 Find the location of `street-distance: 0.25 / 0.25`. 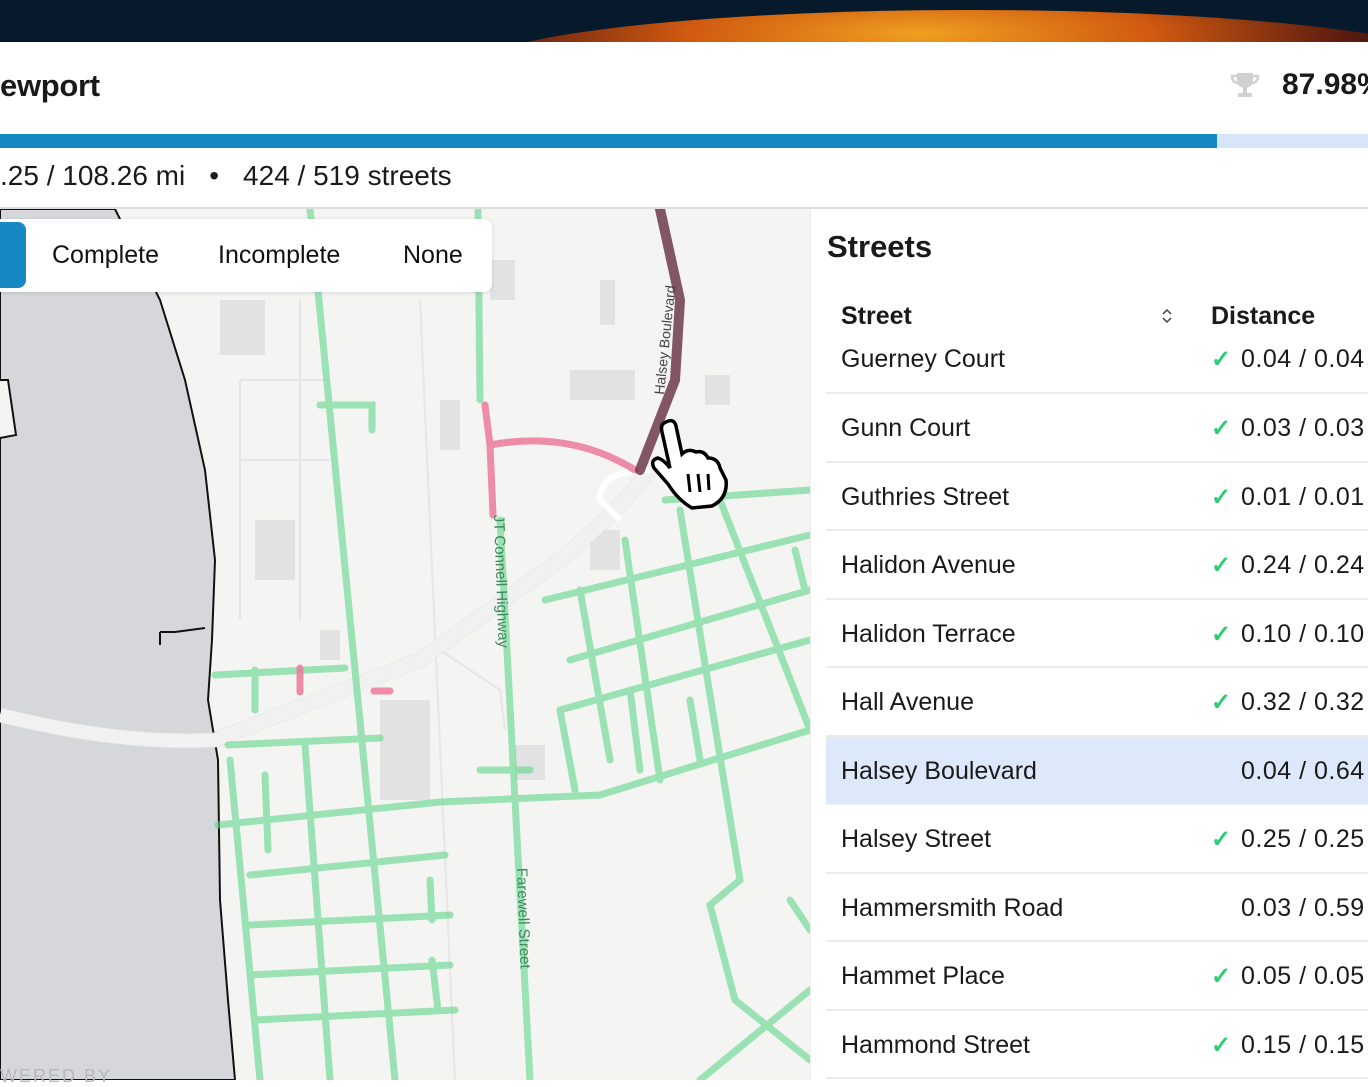

street-distance: 0.25 / 0.25 is located at coordinates (1303, 839).